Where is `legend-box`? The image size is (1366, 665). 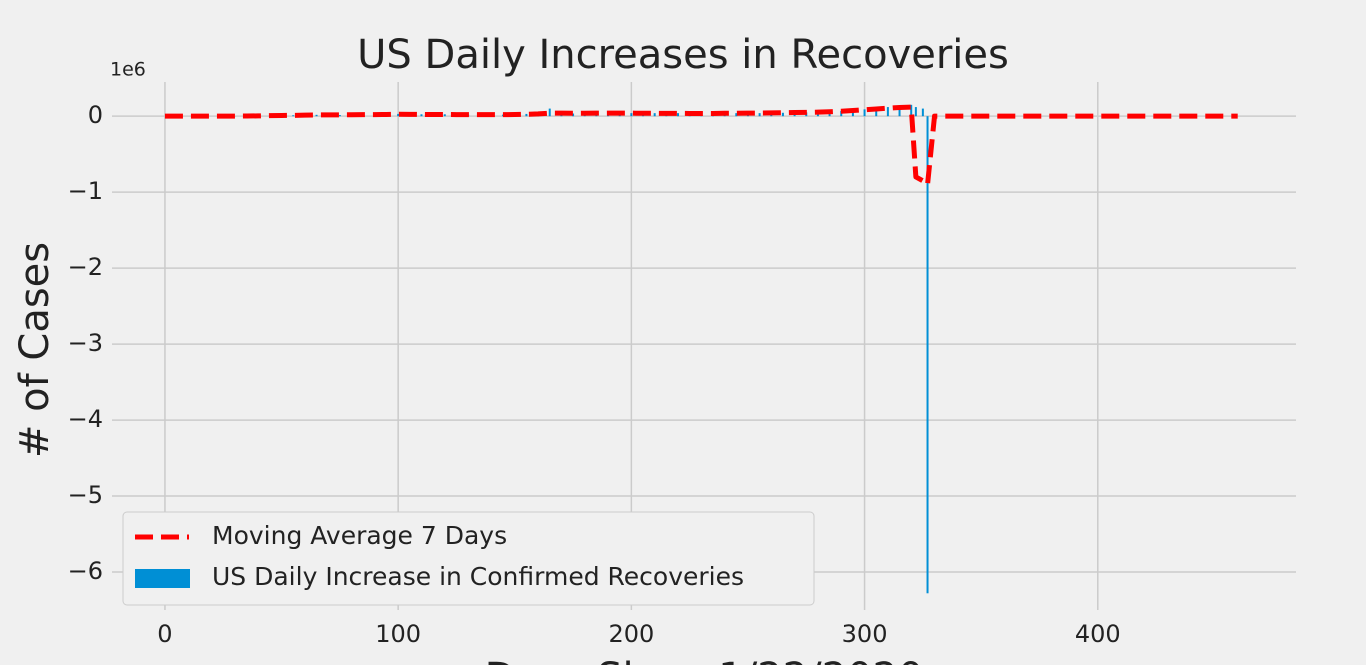 legend-box is located at coordinates (468, 558).